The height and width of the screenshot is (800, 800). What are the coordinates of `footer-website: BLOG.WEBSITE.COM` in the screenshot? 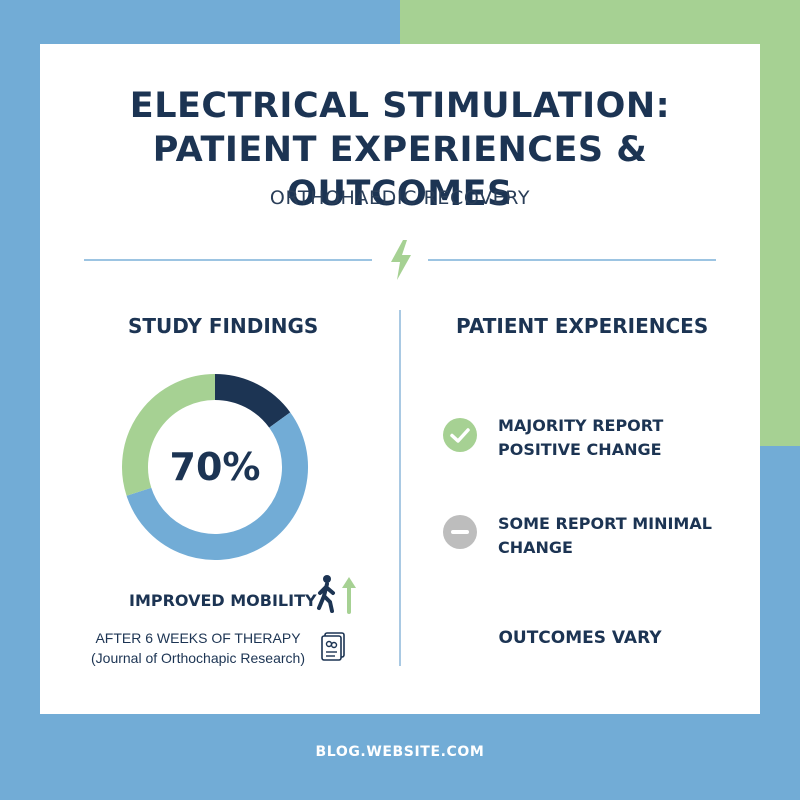 It's located at (400, 752).